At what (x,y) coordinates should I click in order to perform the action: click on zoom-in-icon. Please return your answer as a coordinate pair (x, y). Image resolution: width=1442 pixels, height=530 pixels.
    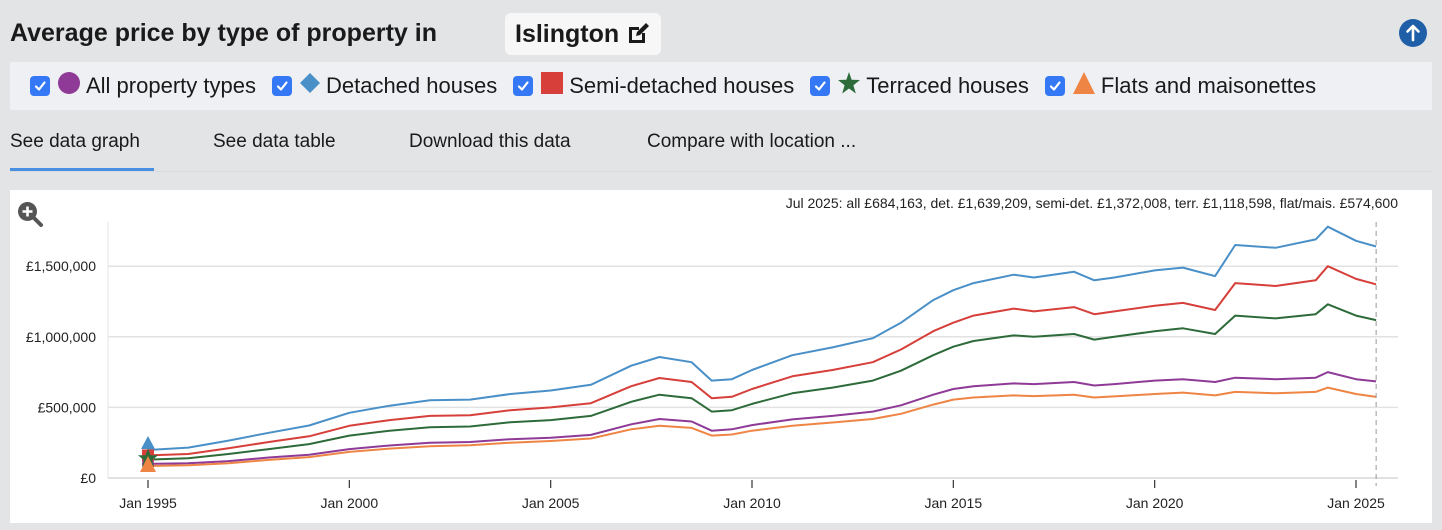
    Looking at the image, I should click on (30, 214).